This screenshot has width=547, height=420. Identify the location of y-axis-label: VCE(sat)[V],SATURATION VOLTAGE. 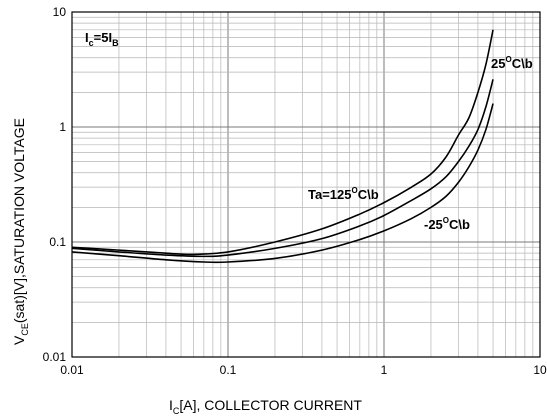
(20, 231).